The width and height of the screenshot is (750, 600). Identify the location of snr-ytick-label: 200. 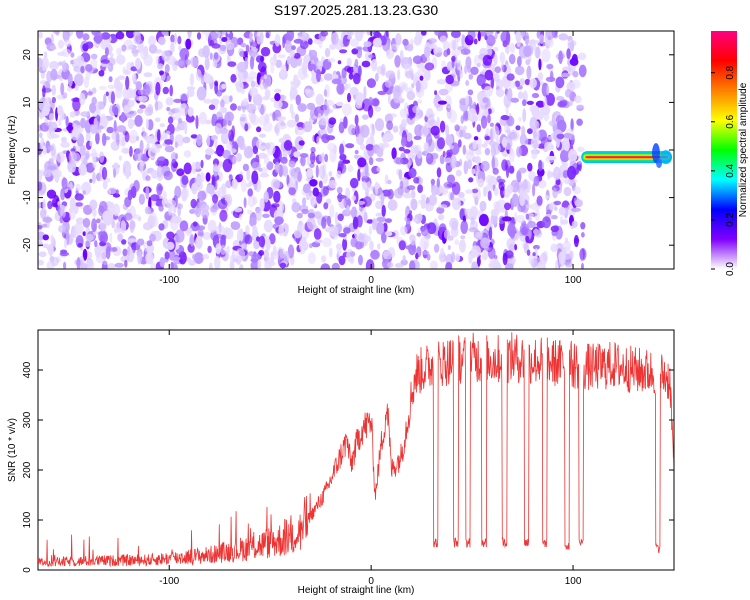
(27, 469).